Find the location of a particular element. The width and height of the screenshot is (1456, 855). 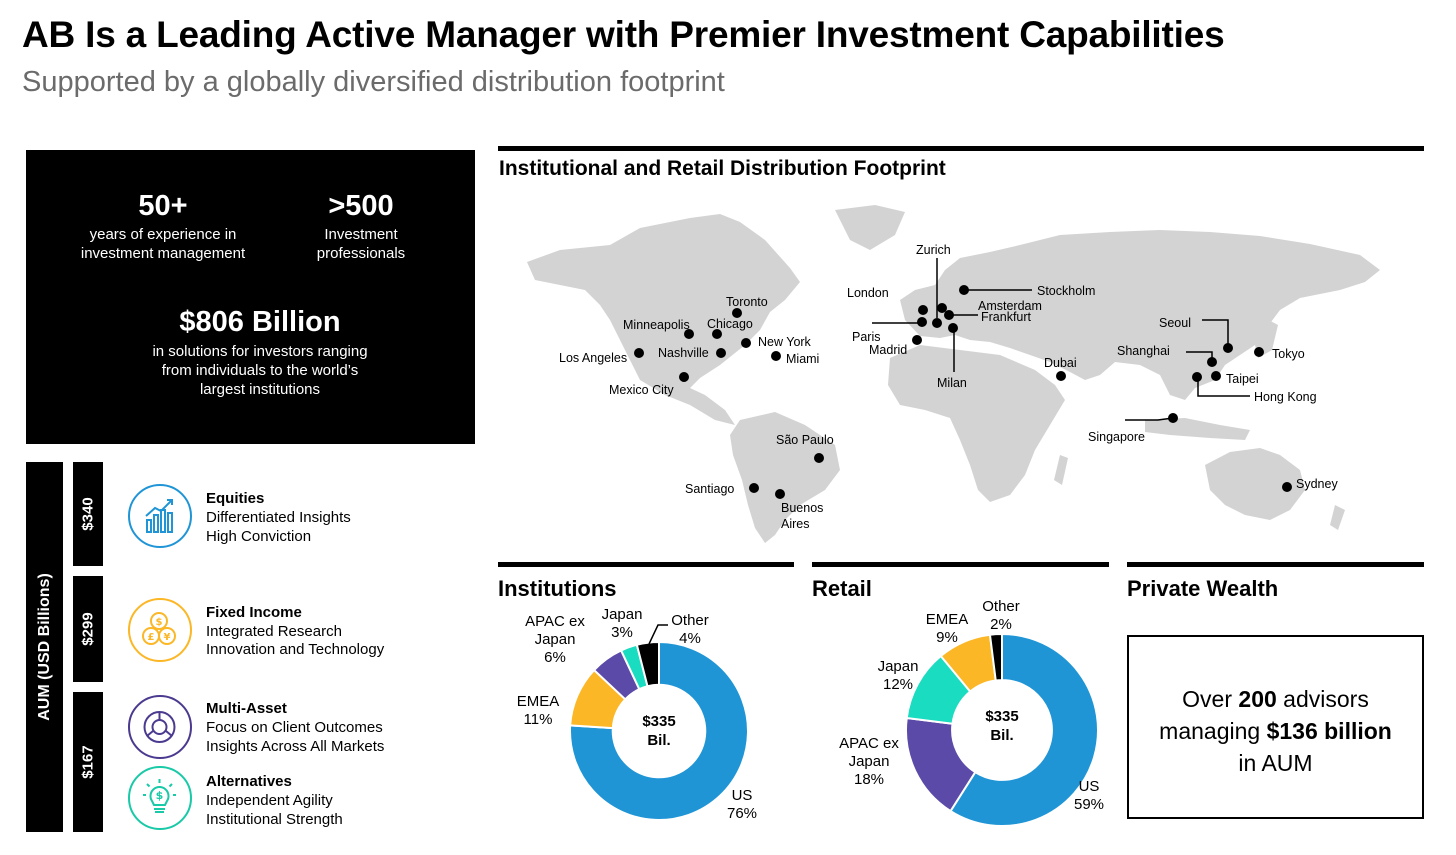

aum-axis-label-bar: AUM (USD Billions) is located at coordinates (44, 647).